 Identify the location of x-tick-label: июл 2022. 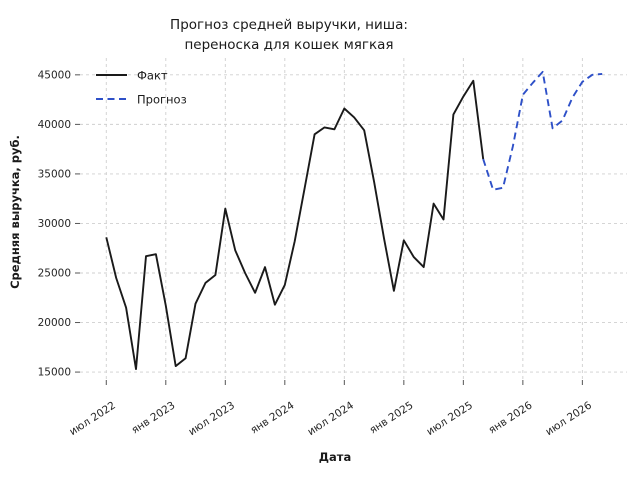
(92, 418).